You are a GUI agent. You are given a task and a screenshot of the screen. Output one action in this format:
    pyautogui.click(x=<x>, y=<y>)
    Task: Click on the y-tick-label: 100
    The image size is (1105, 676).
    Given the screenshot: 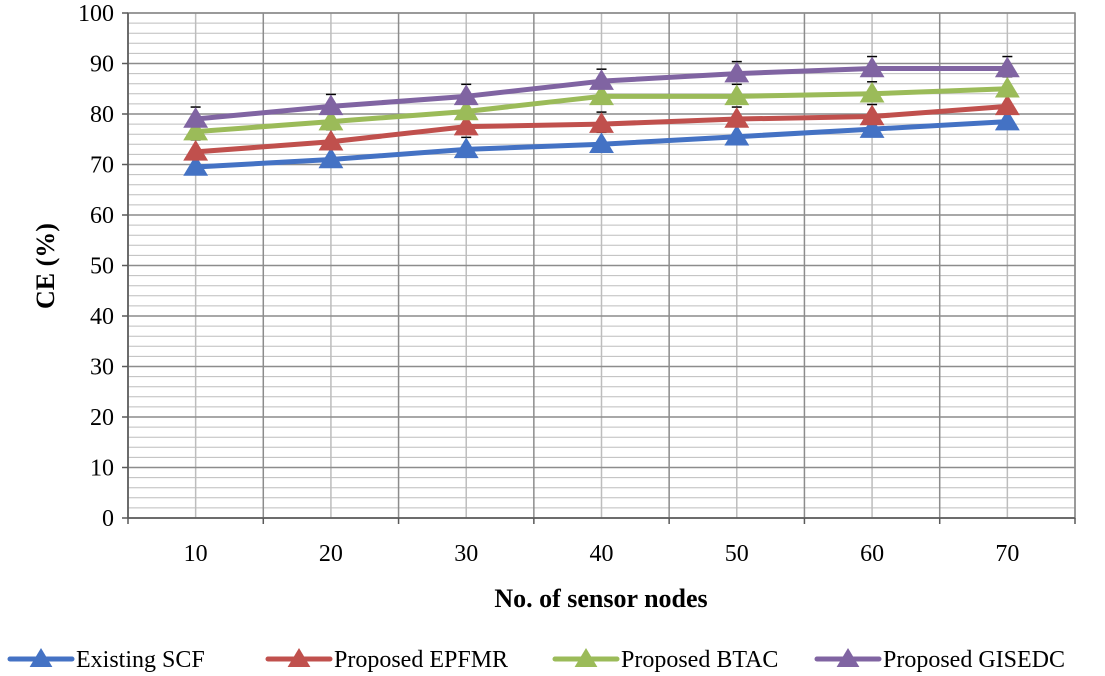 What is the action you would take?
    pyautogui.click(x=96, y=14)
    